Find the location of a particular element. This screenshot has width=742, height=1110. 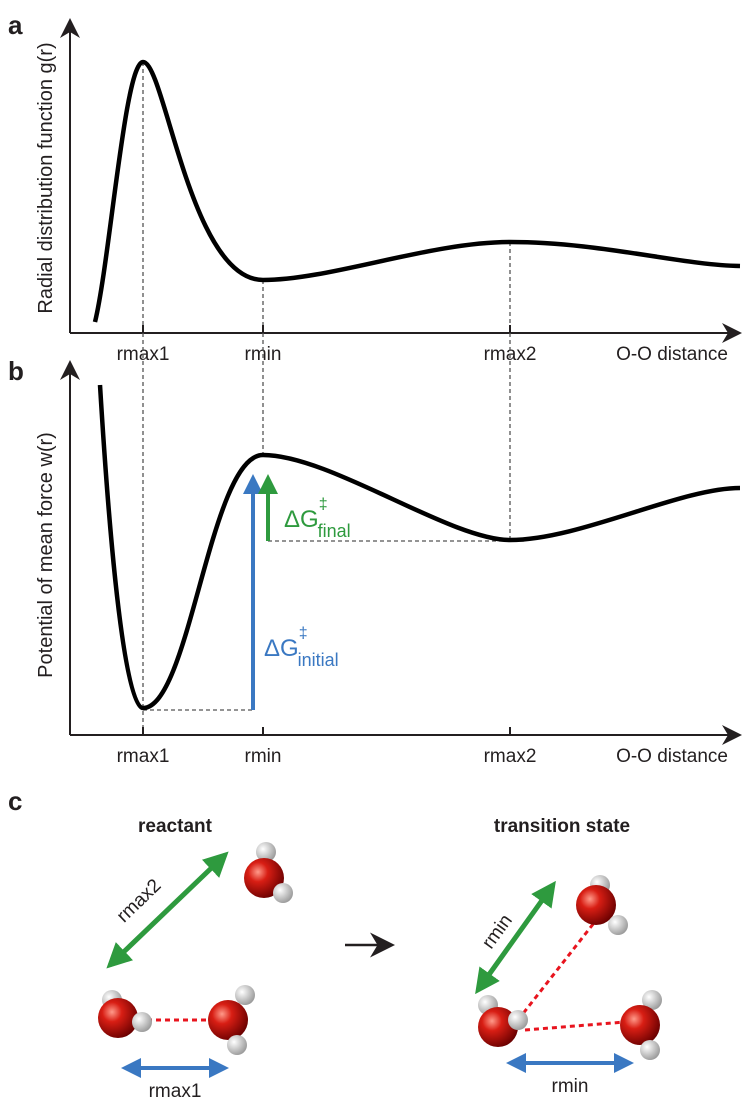

tick-label: rmax2 is located at coordinates (510, 756).